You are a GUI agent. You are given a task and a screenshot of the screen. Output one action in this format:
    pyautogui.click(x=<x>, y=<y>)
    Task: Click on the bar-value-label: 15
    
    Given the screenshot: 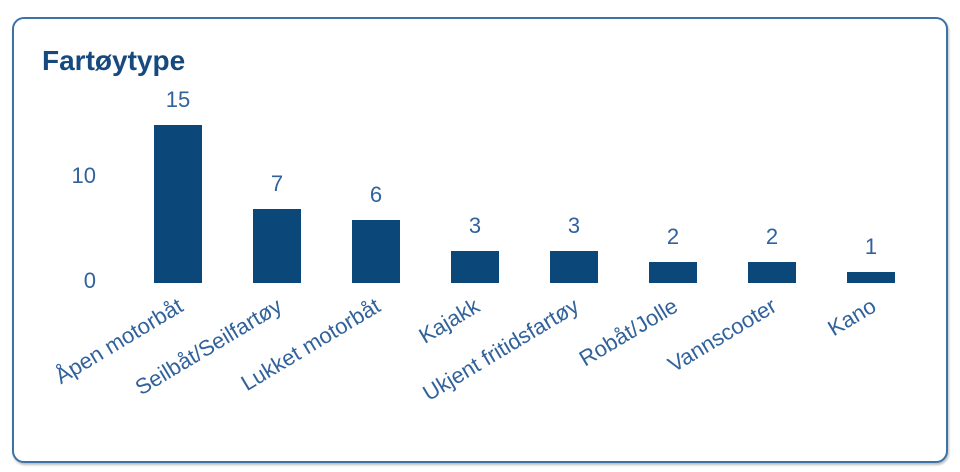 What is the action you would take?
    pyautogui.click(x=178, y=99)
    